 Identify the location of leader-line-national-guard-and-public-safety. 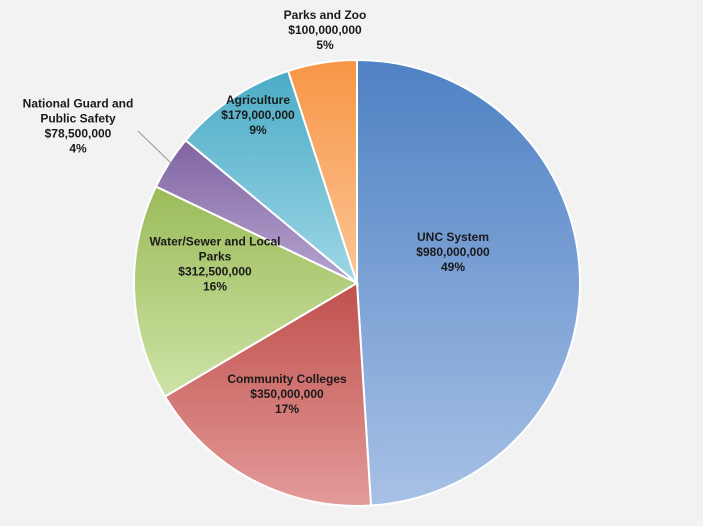
(154, 147).